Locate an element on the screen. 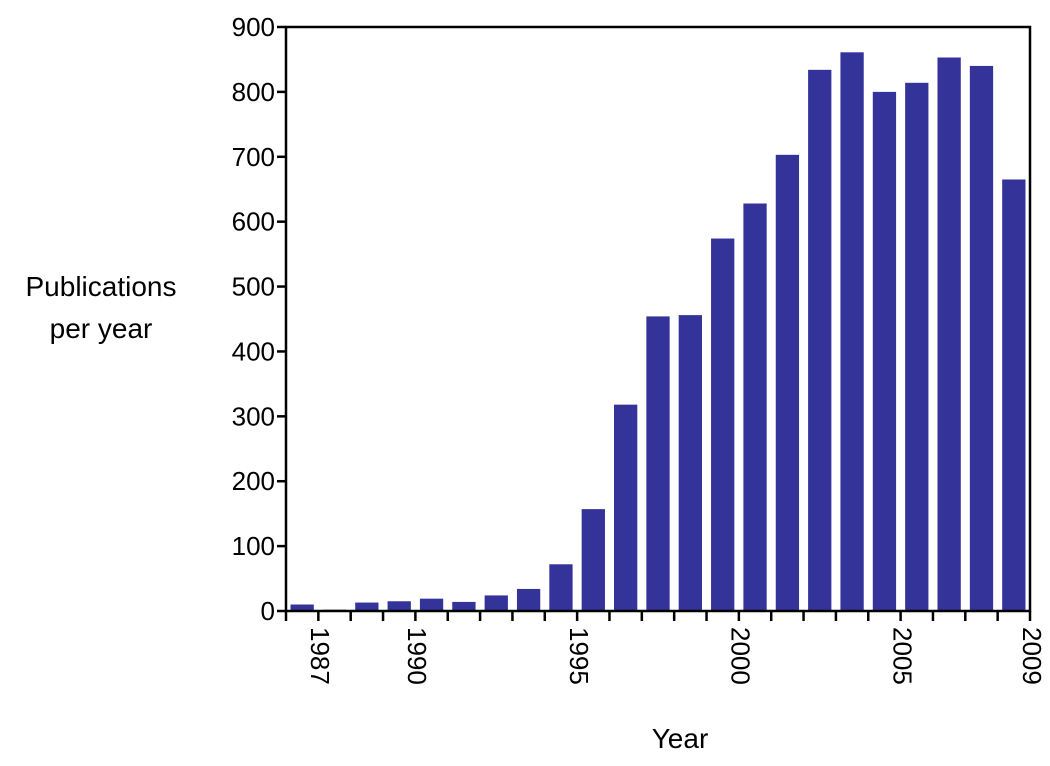  bar-2001 is located at coordinates (755, 407).